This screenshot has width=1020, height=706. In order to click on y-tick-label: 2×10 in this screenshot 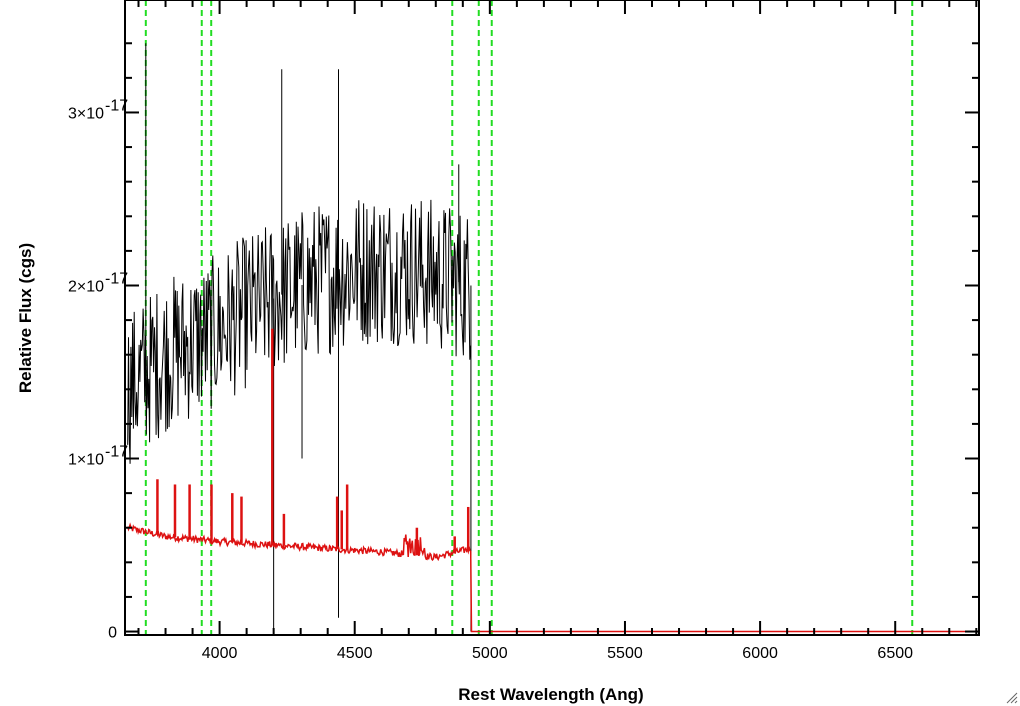, I will do `click(86, 286)`.